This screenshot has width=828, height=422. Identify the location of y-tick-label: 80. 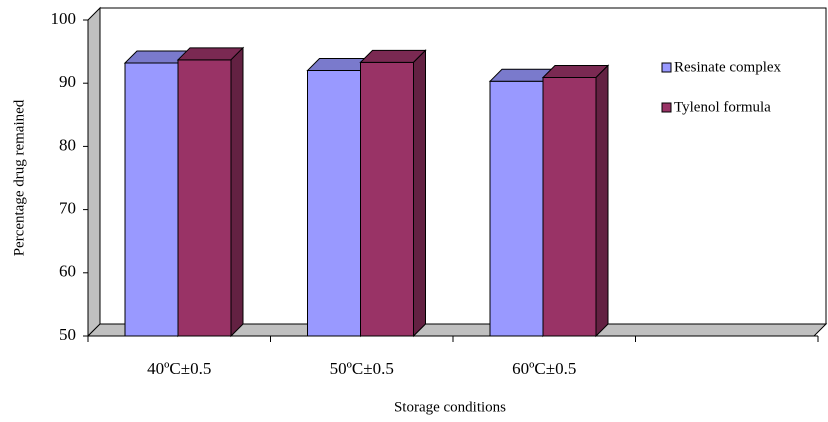
(67, 144).